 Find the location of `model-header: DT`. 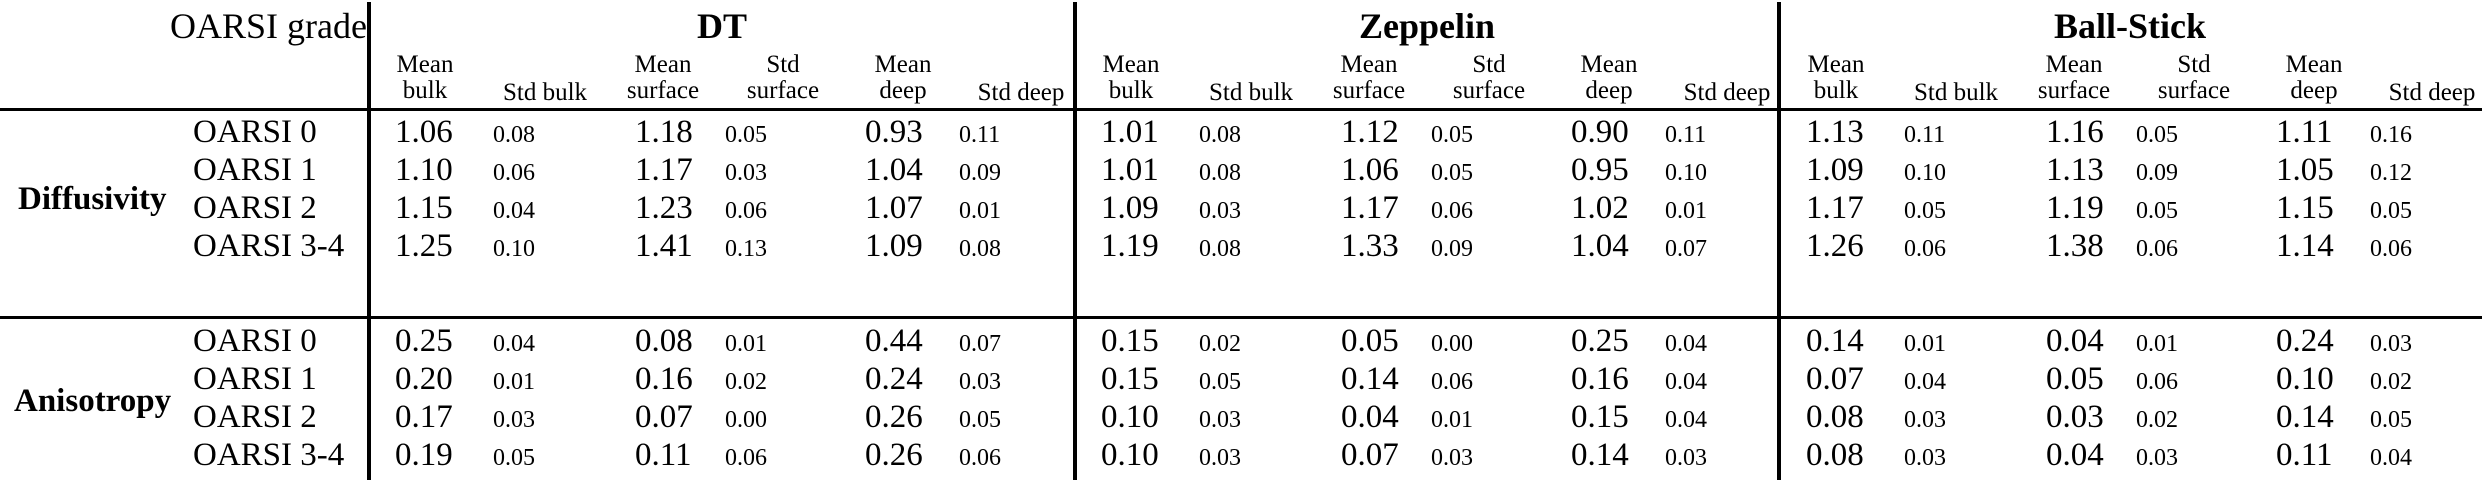

model-header: DT is located at coordinates (722, 26).